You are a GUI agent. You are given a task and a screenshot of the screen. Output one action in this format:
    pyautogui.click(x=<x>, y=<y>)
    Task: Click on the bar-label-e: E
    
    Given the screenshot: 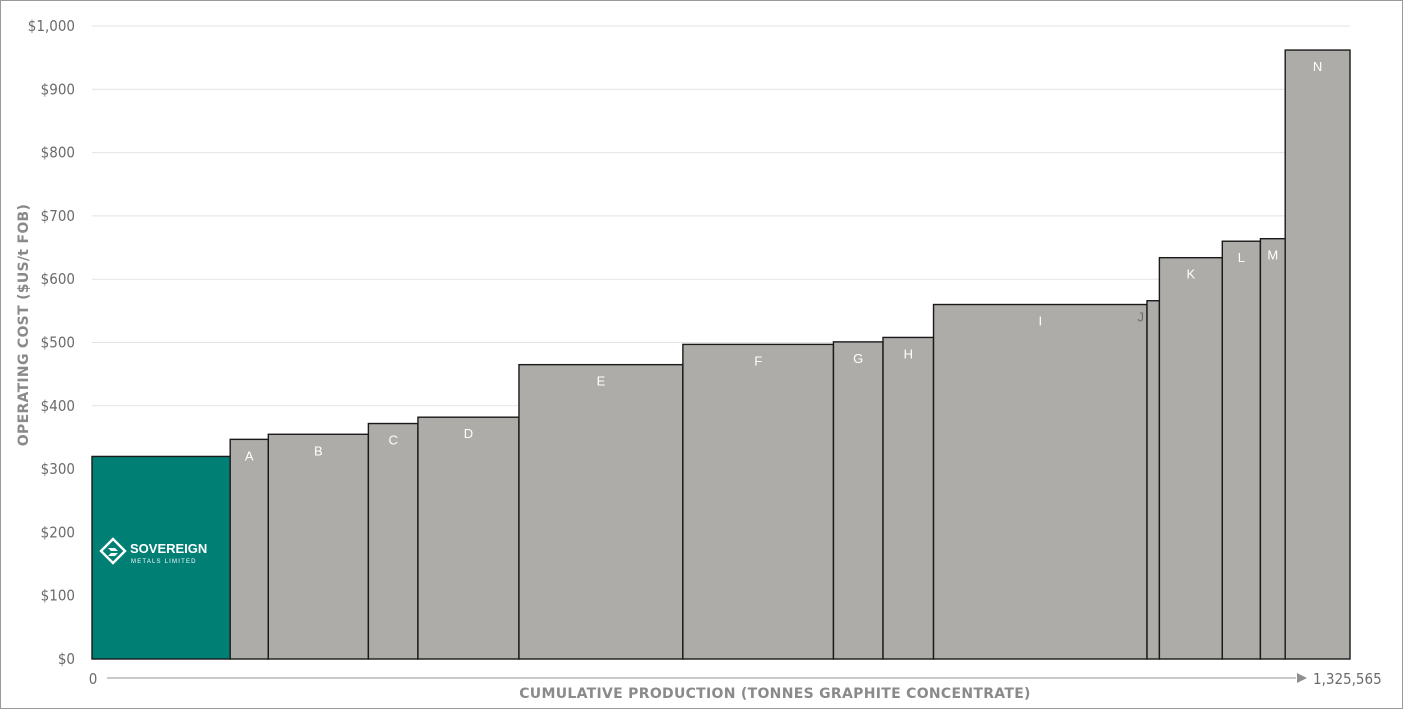 What is the action you would take?
    pyautogui.click(x=601, y=381)
    